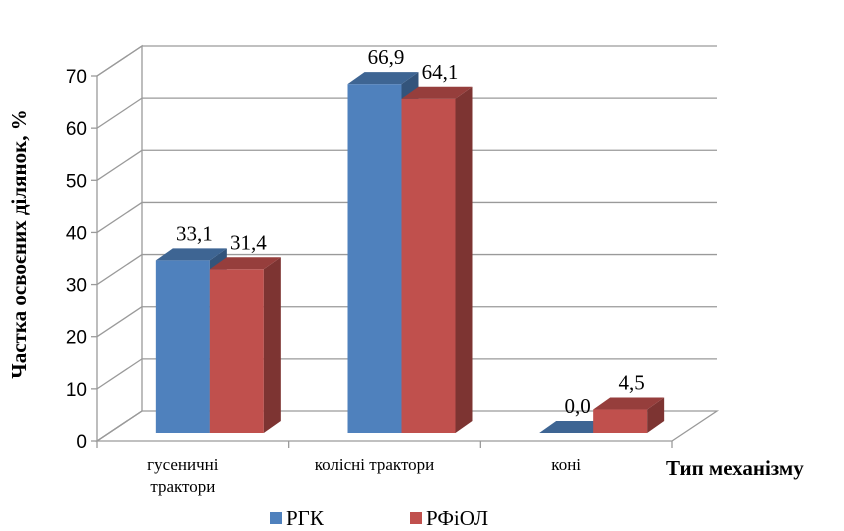 This screenshot has height=531, width=844. Describe the element at coordinates (81, 442) in the screenshot. I see `y-tick-label: 0` at that location.